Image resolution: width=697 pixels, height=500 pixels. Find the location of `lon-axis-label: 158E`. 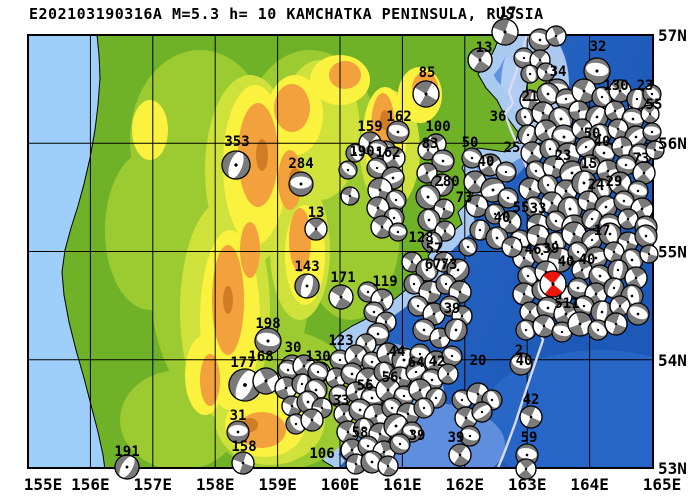

lon-axis-label: 158E is located at coordinates (215, 484).